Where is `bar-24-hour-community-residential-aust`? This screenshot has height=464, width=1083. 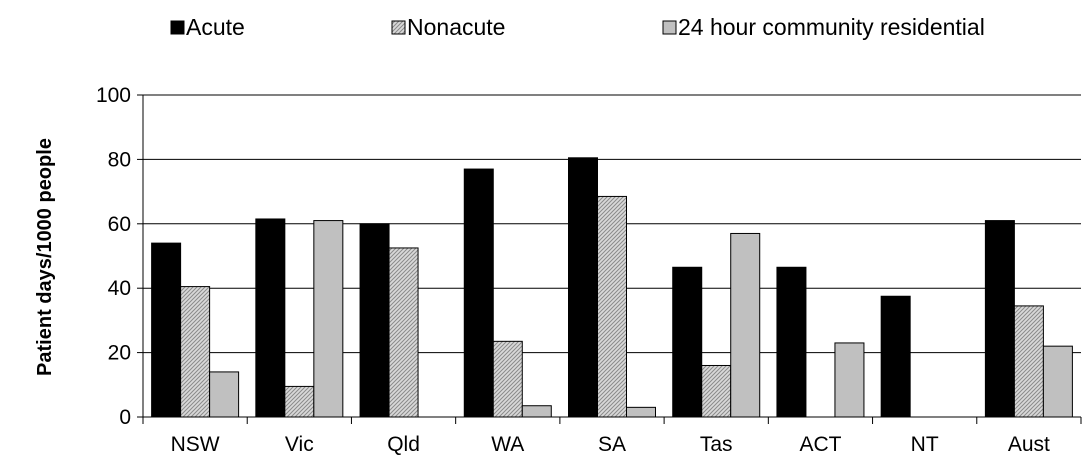 bar-24-hour-community-residential-aust is located at coordinates (1057, 381).